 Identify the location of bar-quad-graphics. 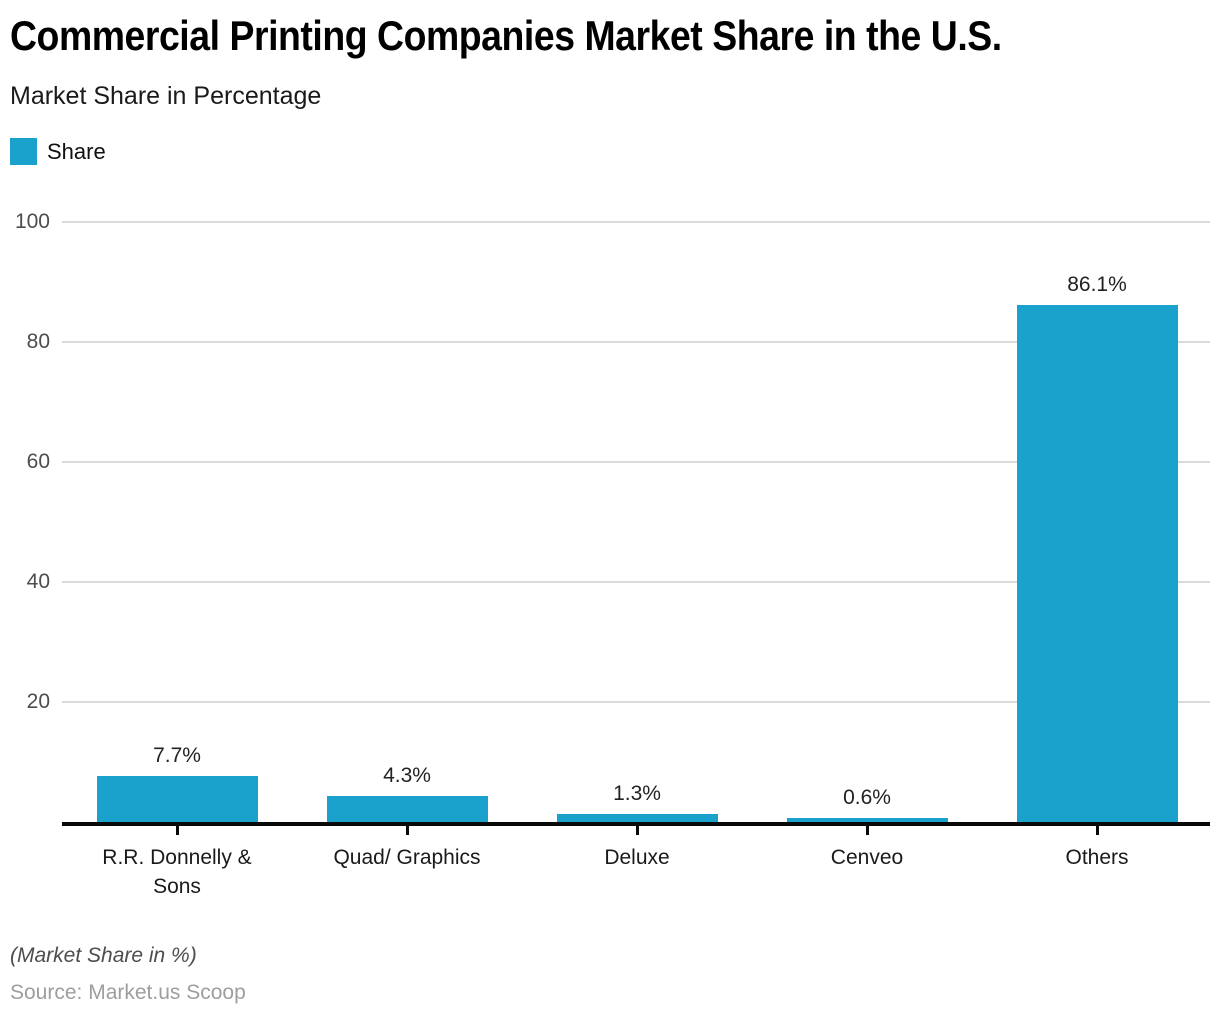
(407, 809).